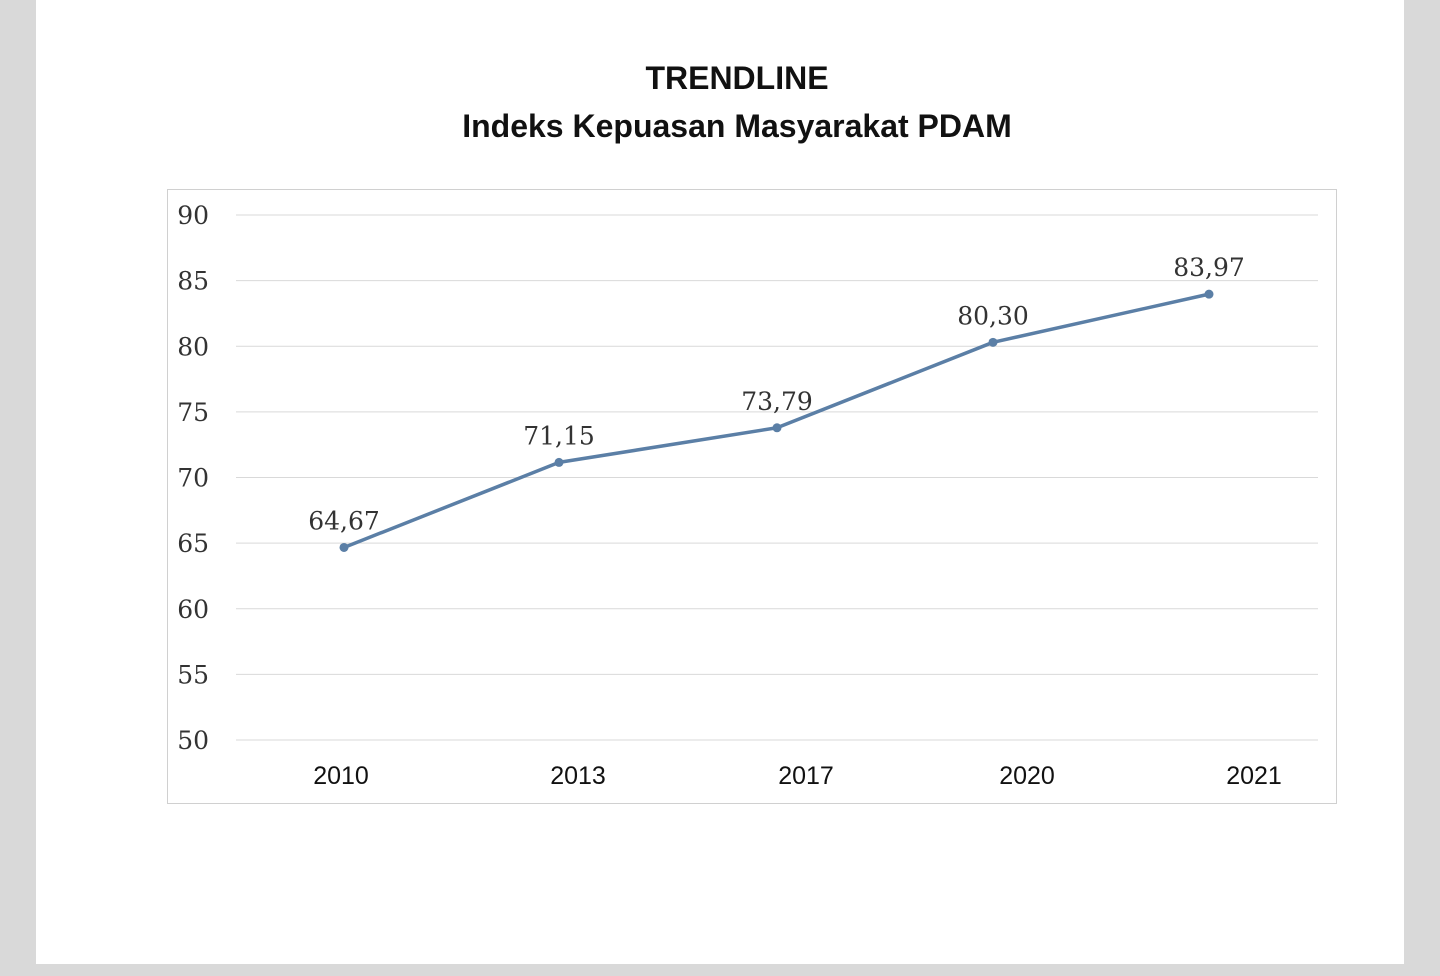  I want to click on chart-subtitle: Indeks Kepuasan Masyarakat PDAM, so click(737, 126).